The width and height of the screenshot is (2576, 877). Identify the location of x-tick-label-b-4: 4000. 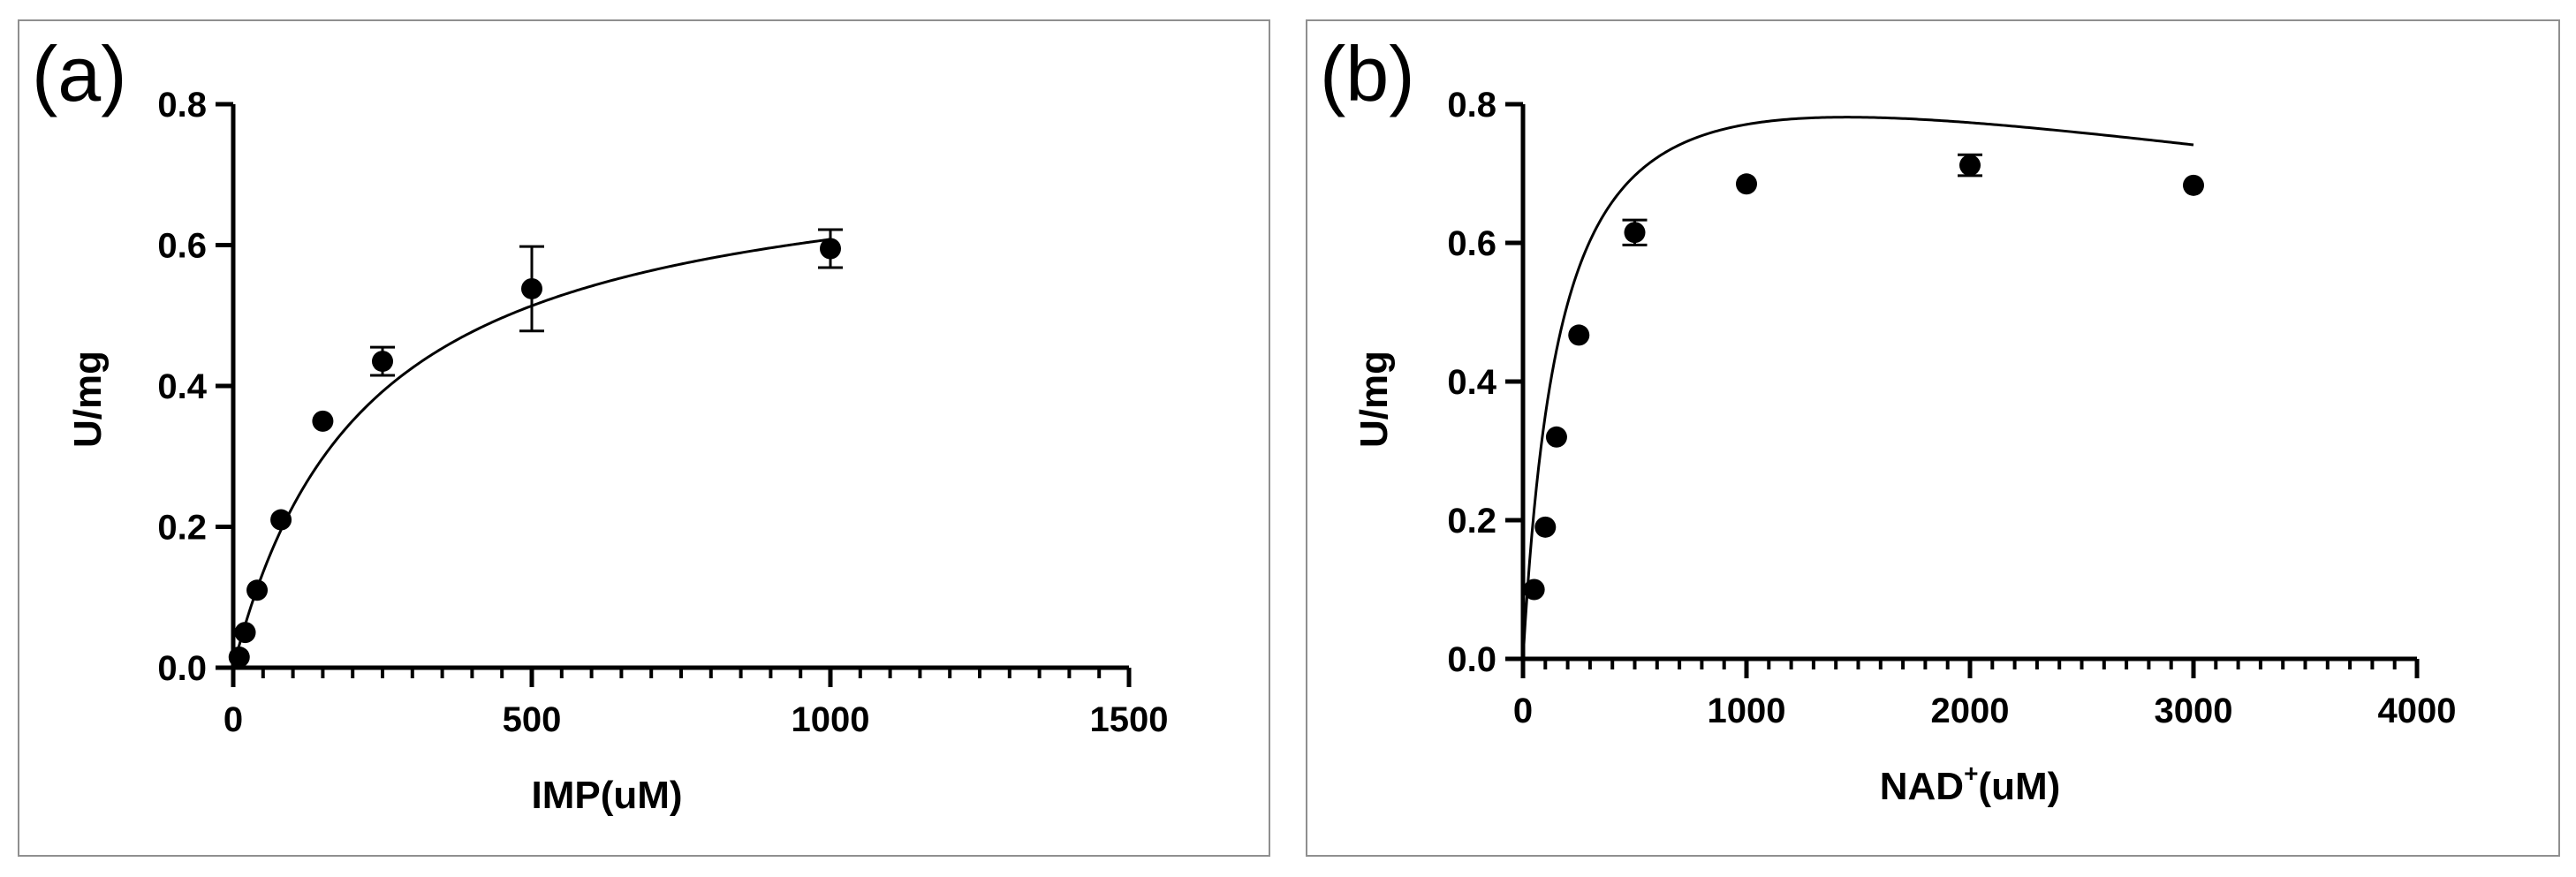
(2418, 711).